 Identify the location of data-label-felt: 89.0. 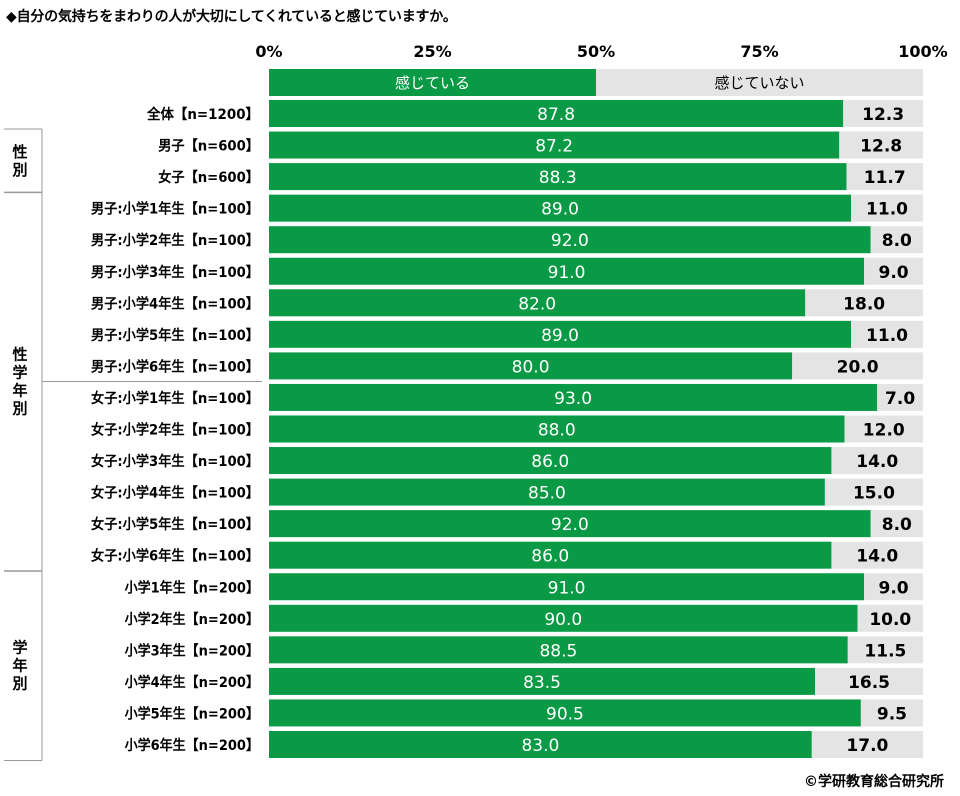
(560, 210).